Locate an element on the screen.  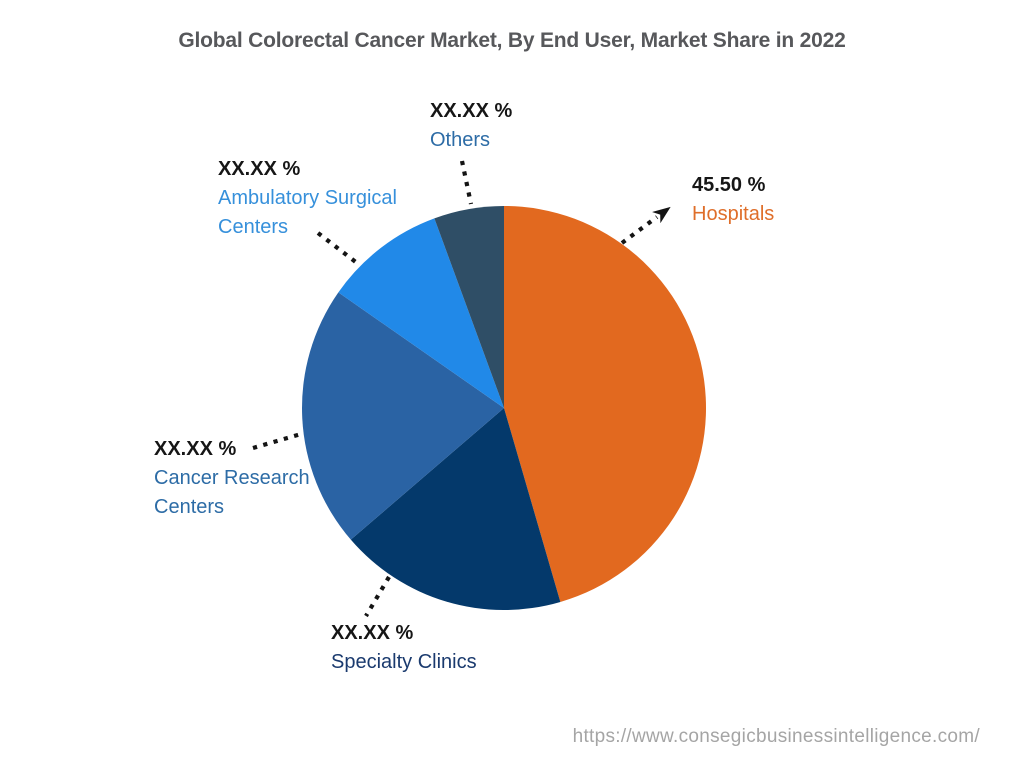
leader-line-cancer-research-centers is located at coordinates (277, 441).